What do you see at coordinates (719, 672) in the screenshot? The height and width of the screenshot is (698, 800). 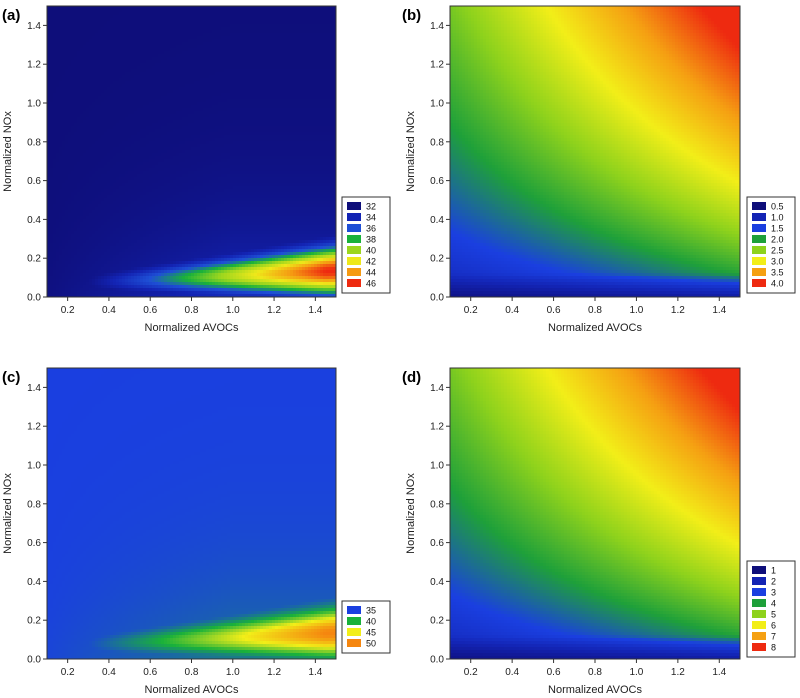 I see `x-tick-label-d: 1.4` at bounding box center [719, 672].